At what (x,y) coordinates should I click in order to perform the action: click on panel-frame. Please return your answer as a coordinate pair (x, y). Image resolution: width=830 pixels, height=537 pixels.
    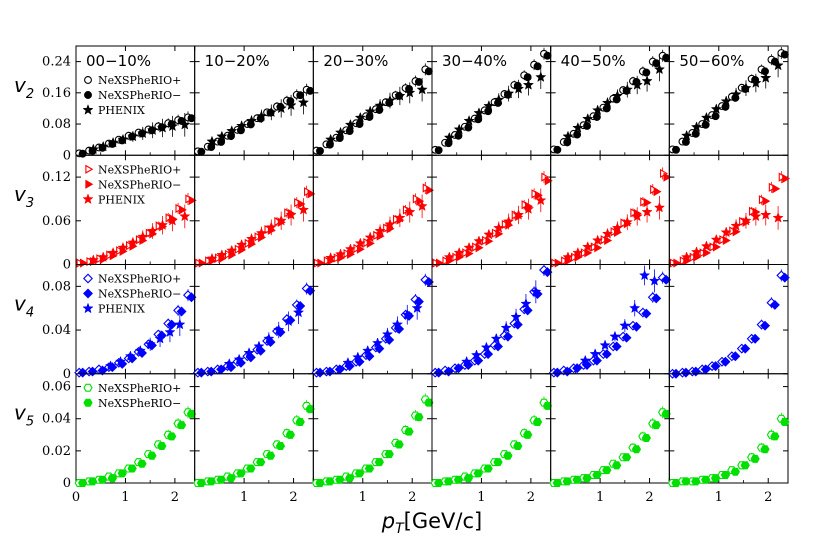
    Looking at the image, I should click on (491, 319).